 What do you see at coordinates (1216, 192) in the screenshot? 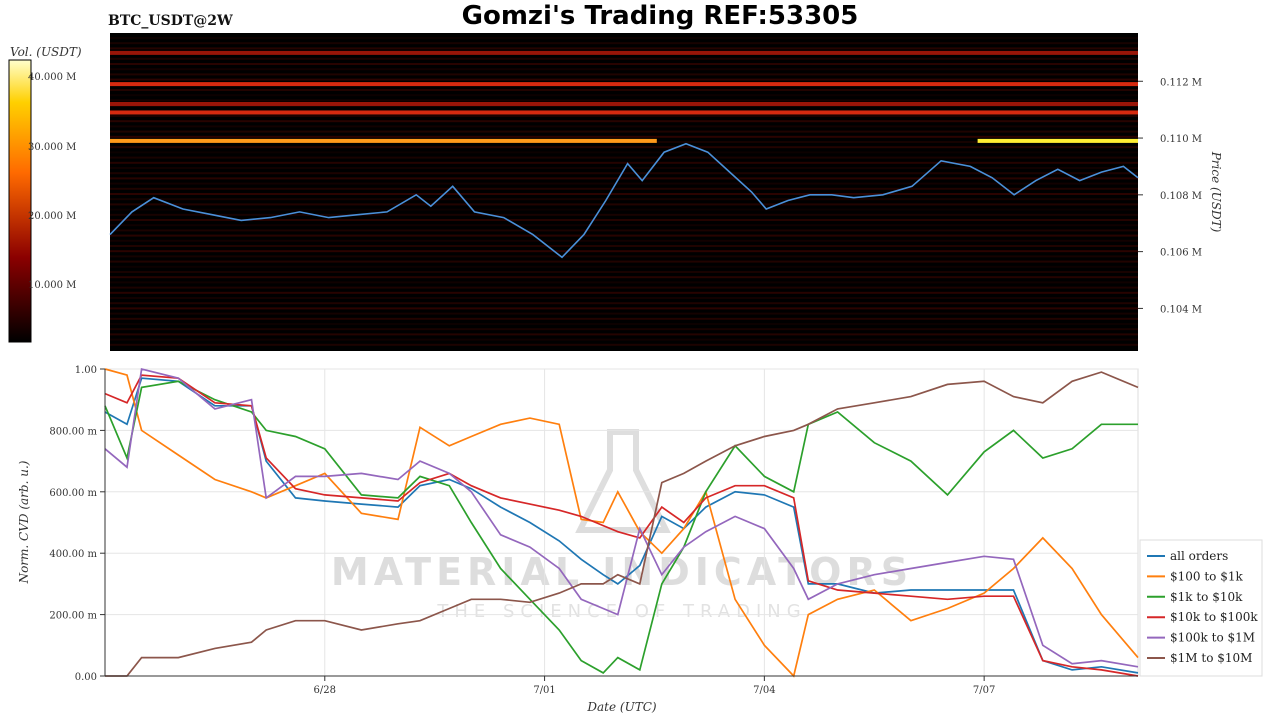
I see `price-axis-label: Price (USDT)` at bounding box center [1216, 192].